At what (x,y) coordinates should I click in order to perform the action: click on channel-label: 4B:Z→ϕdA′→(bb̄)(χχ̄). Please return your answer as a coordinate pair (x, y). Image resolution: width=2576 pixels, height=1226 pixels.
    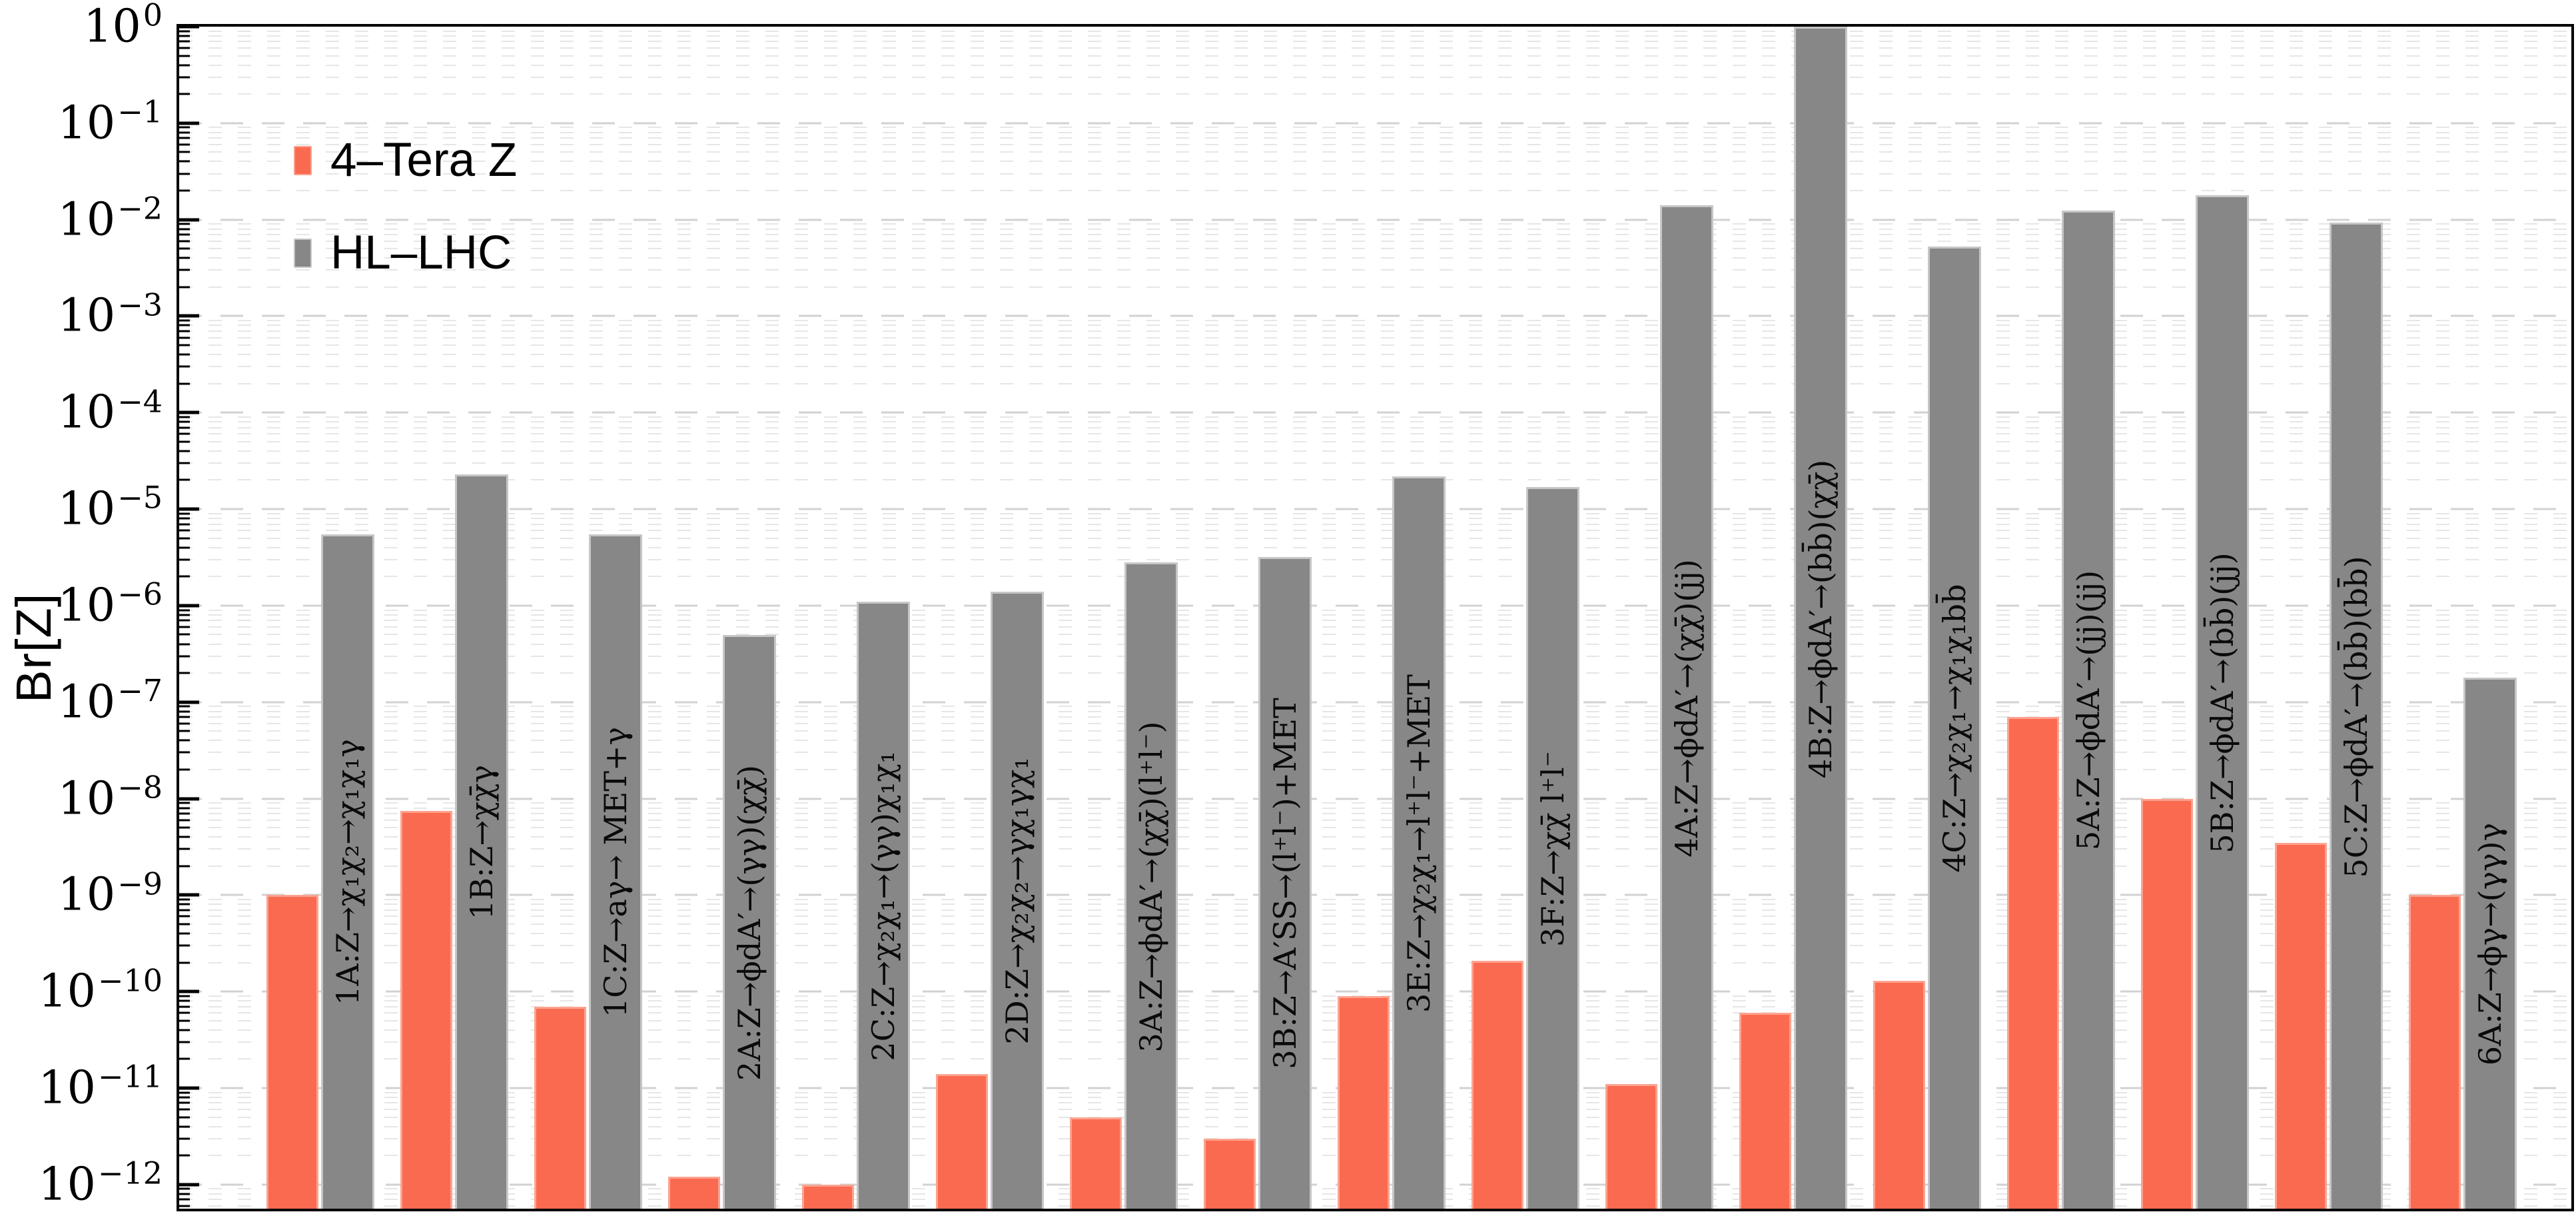
    Looking at the image, I should click on (1821, 618).